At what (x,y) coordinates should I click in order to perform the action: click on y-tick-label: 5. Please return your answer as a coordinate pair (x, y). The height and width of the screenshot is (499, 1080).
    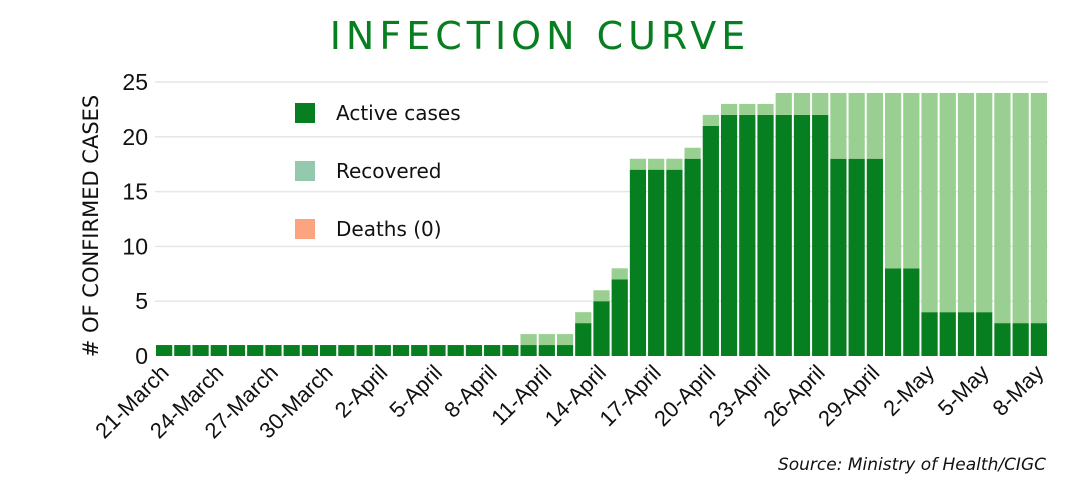
    Looking at the image, I should click on (141, 301).